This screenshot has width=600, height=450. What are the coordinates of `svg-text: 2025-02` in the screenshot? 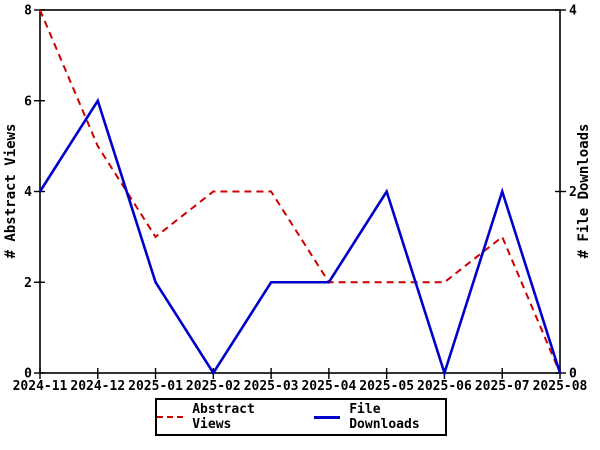 It's located at (213, 386).